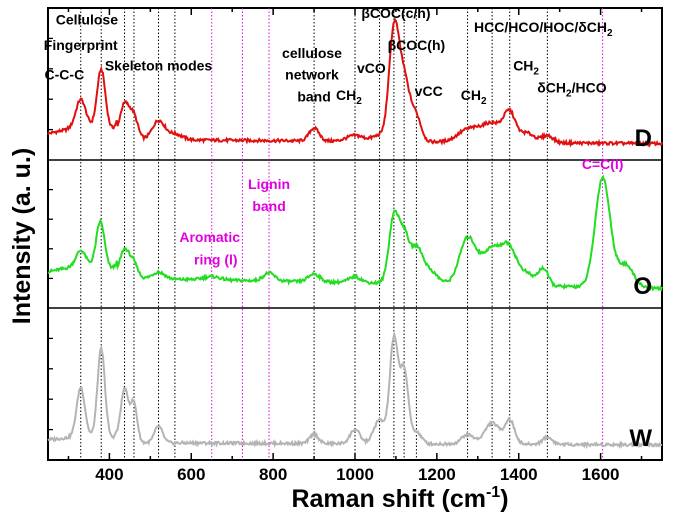 The height and width of the screenshot is (522, 678). Describe the element at coordinates (519, 474) in the screenshot. I see `x-tick-label: 1400` at that location.